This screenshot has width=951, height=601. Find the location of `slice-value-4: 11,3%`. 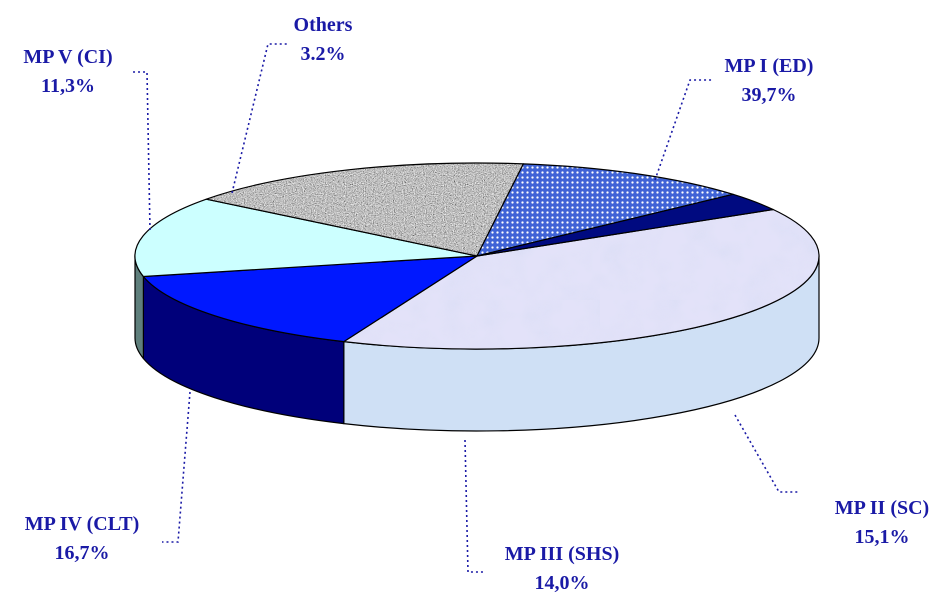

slice-value-4: 11,3% is located at coordinates (68, 86).